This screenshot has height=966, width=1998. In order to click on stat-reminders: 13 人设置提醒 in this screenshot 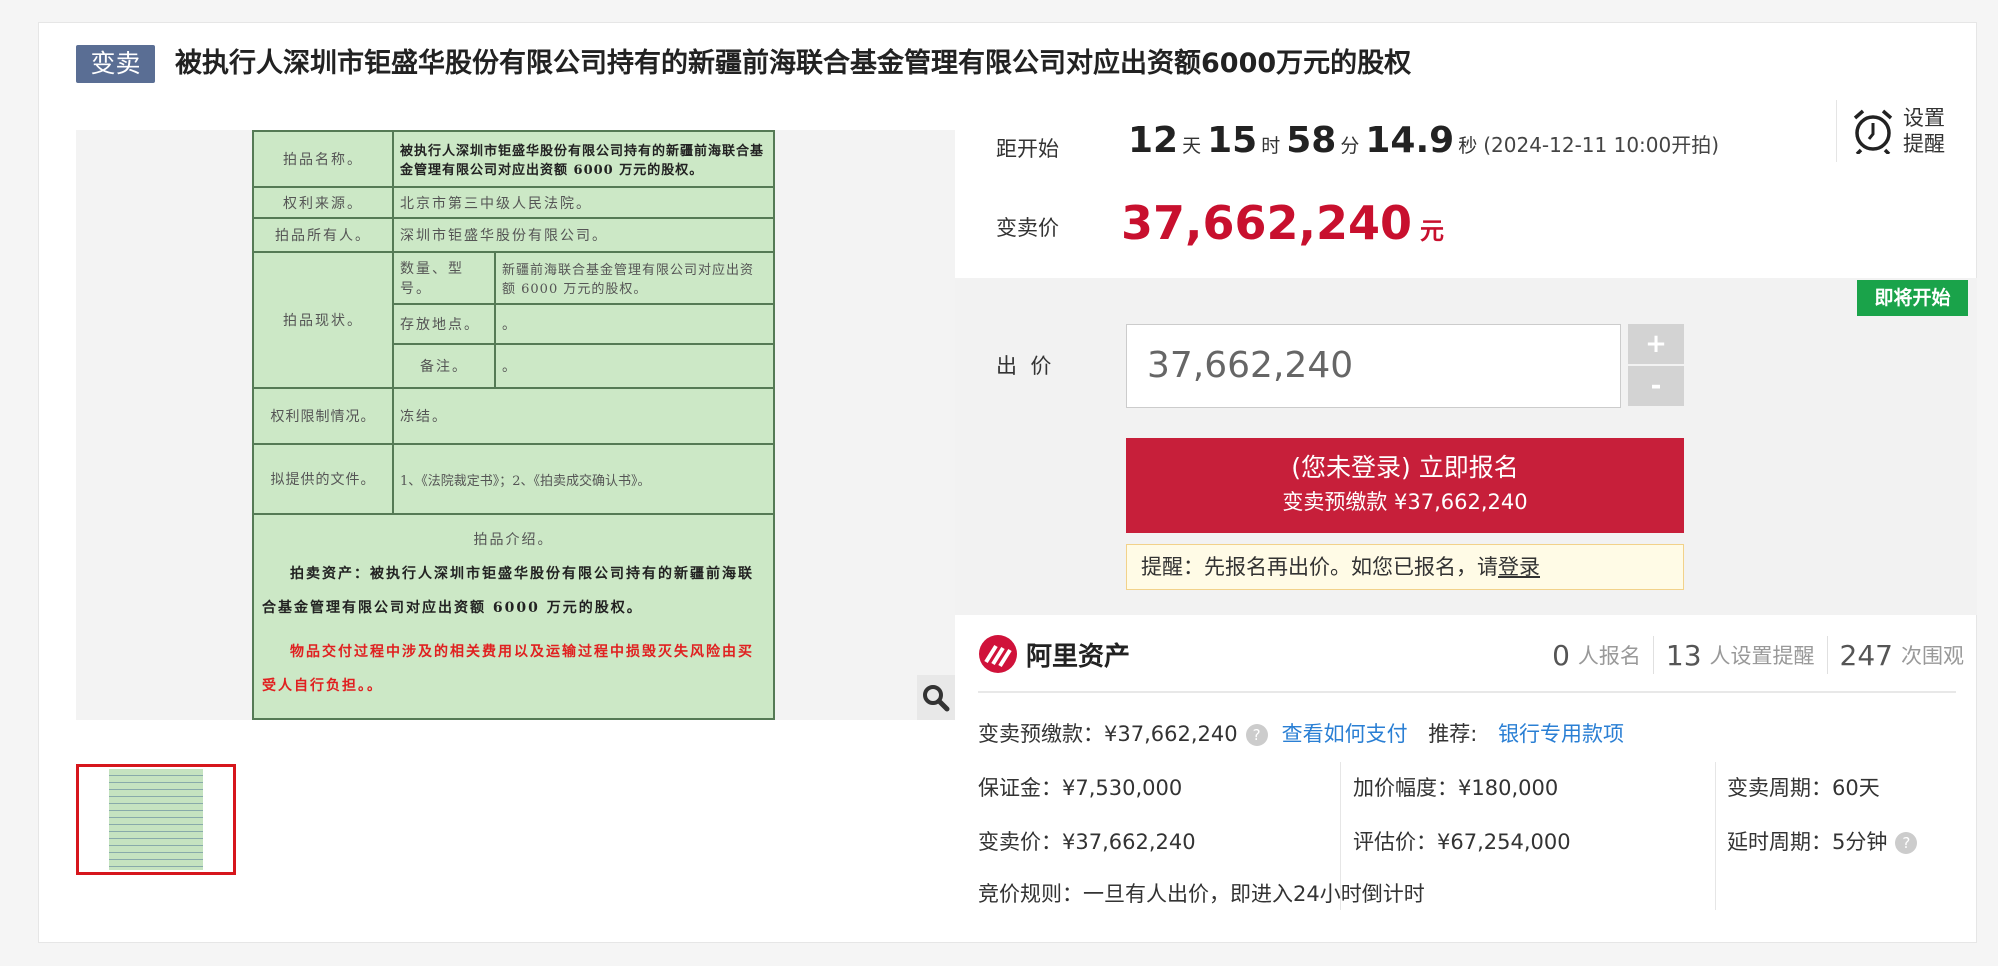, I will do `click(1739, 655)`.